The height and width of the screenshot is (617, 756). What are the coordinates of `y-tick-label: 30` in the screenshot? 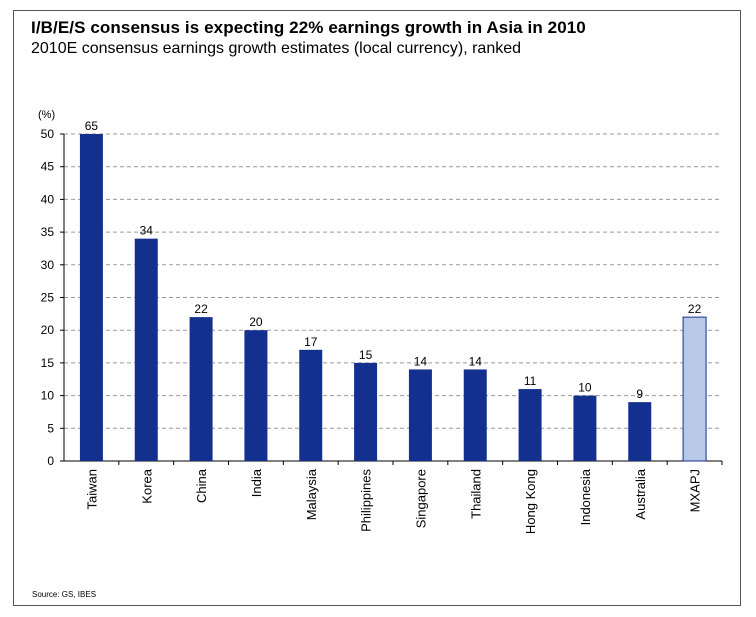 It's located at (48, 265).